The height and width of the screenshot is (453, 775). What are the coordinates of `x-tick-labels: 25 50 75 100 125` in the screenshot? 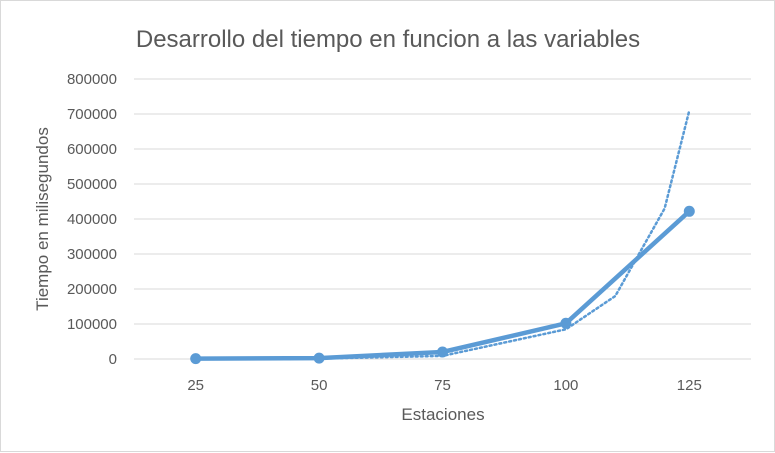 It's located at (444, 385).